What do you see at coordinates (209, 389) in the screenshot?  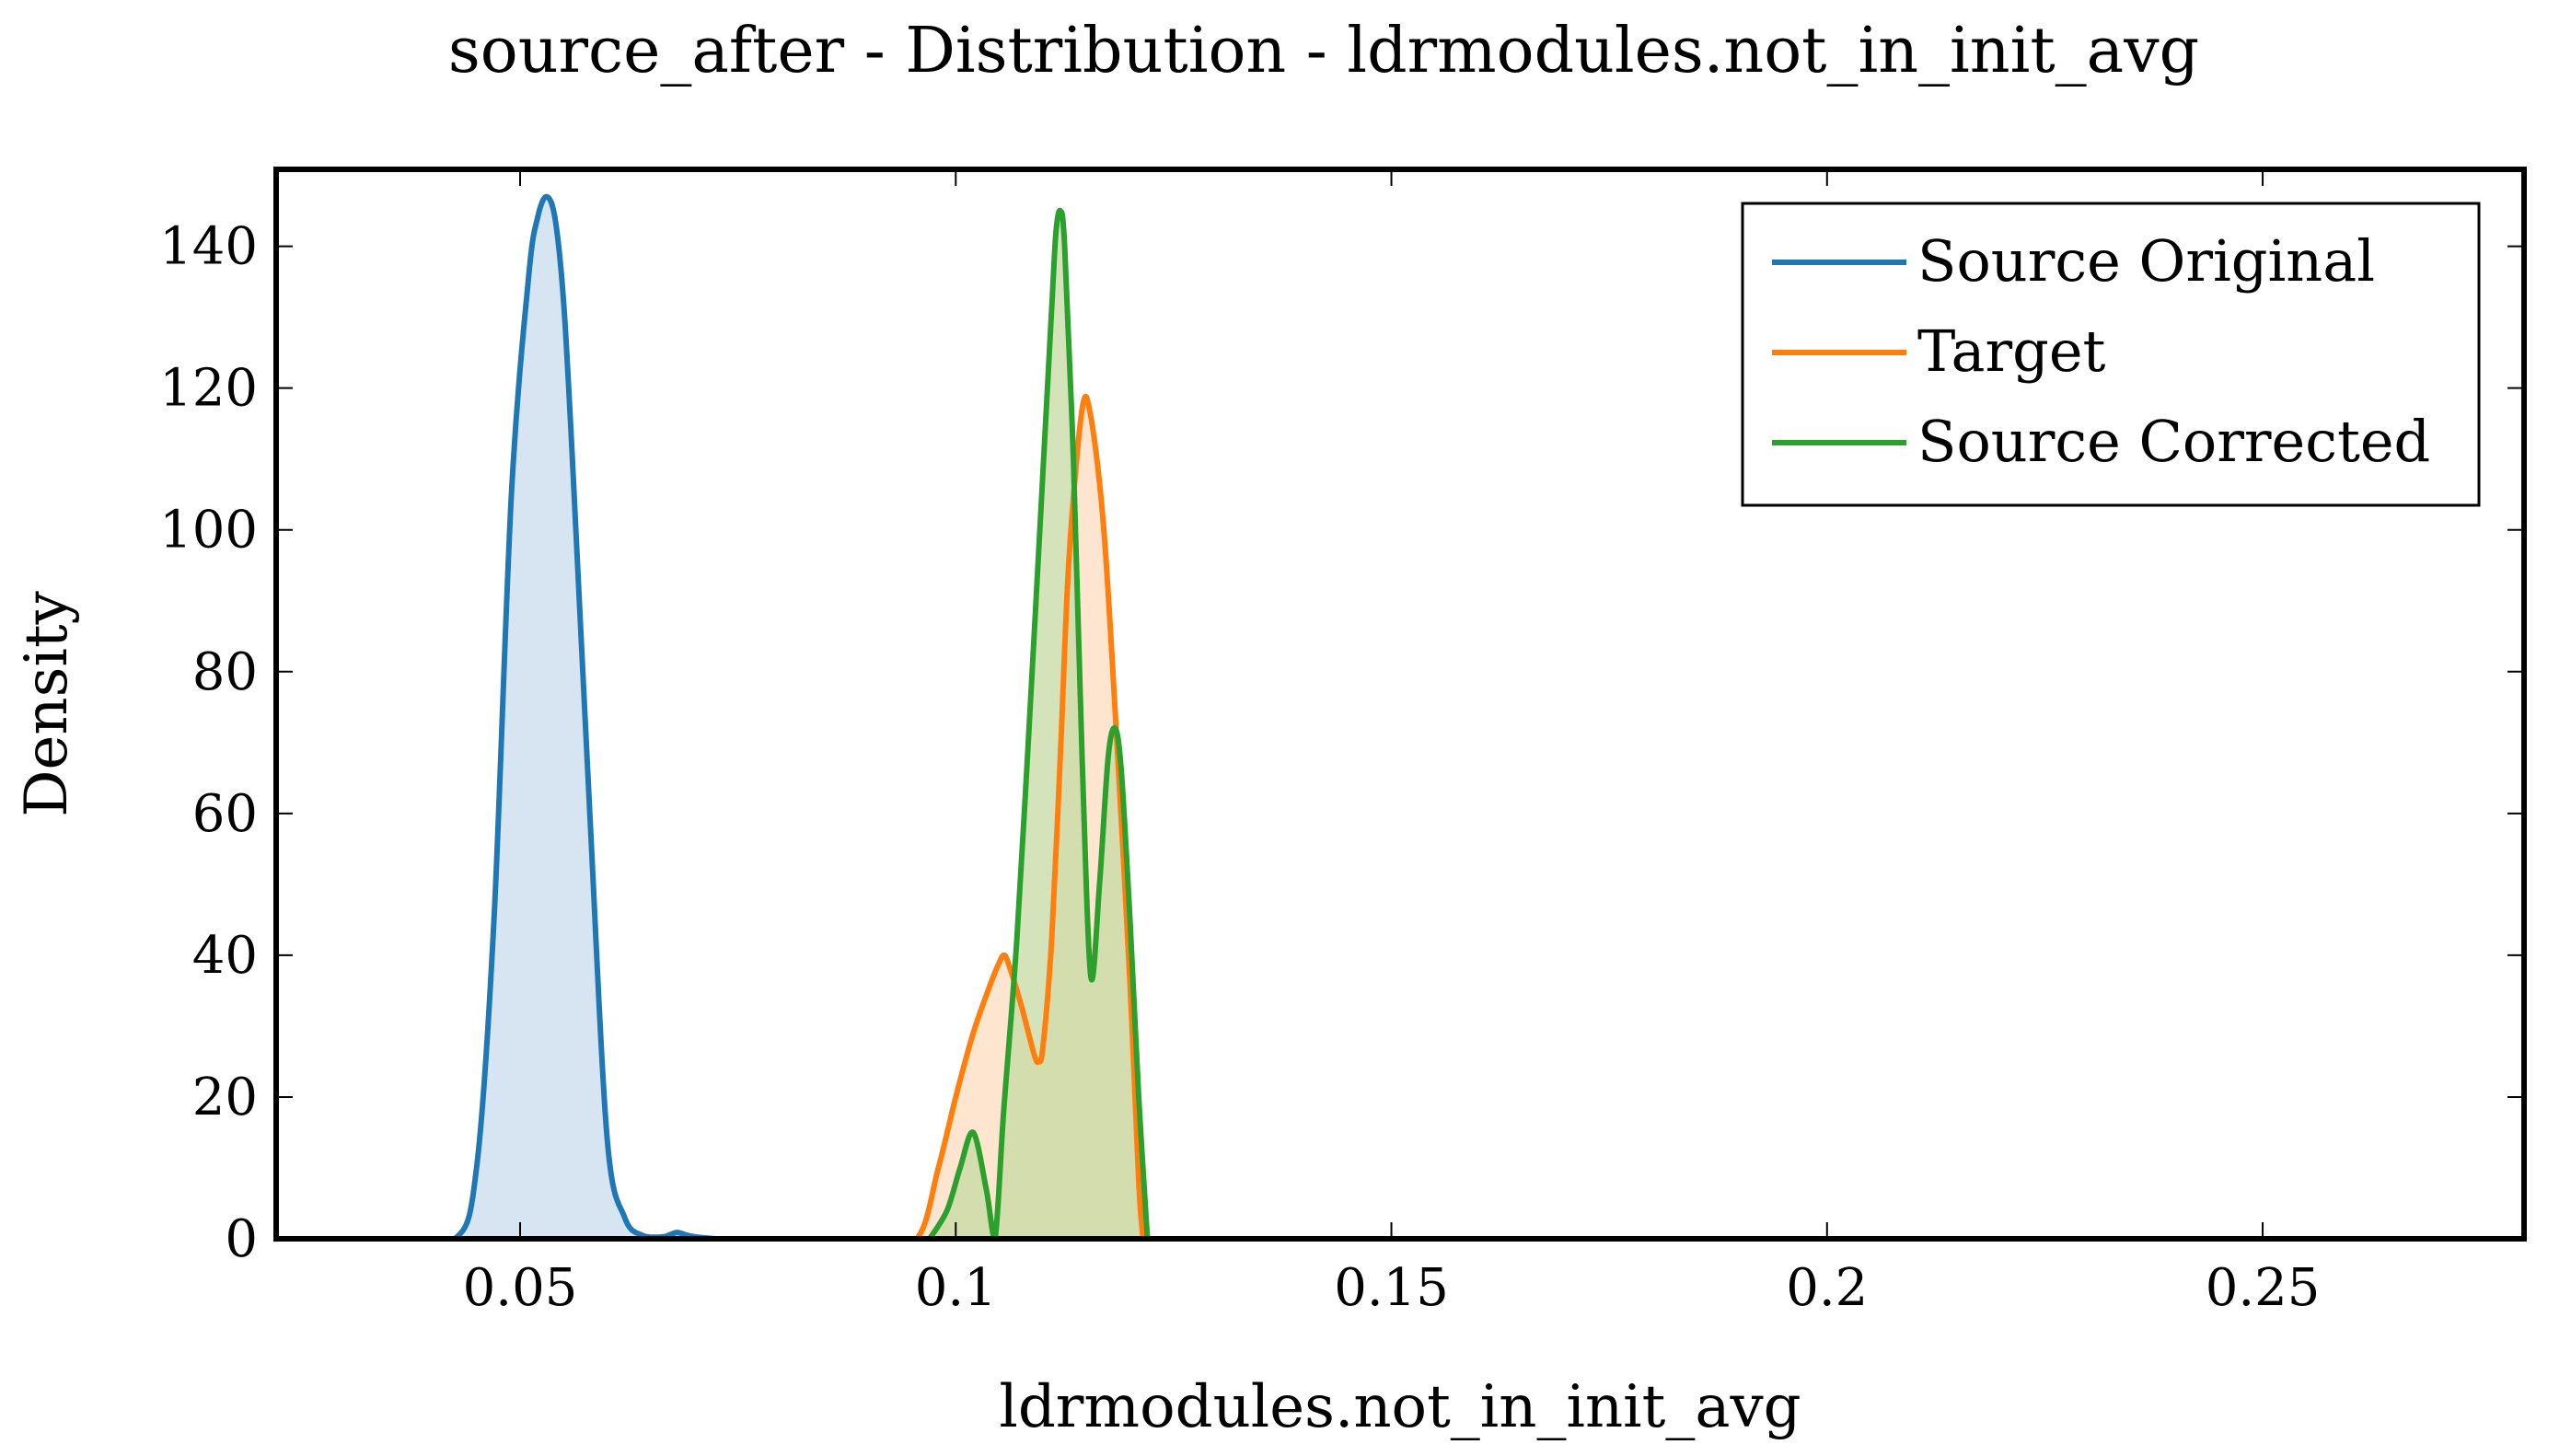 I see `y-tick-label: 120` at bounding box center [209, 389].